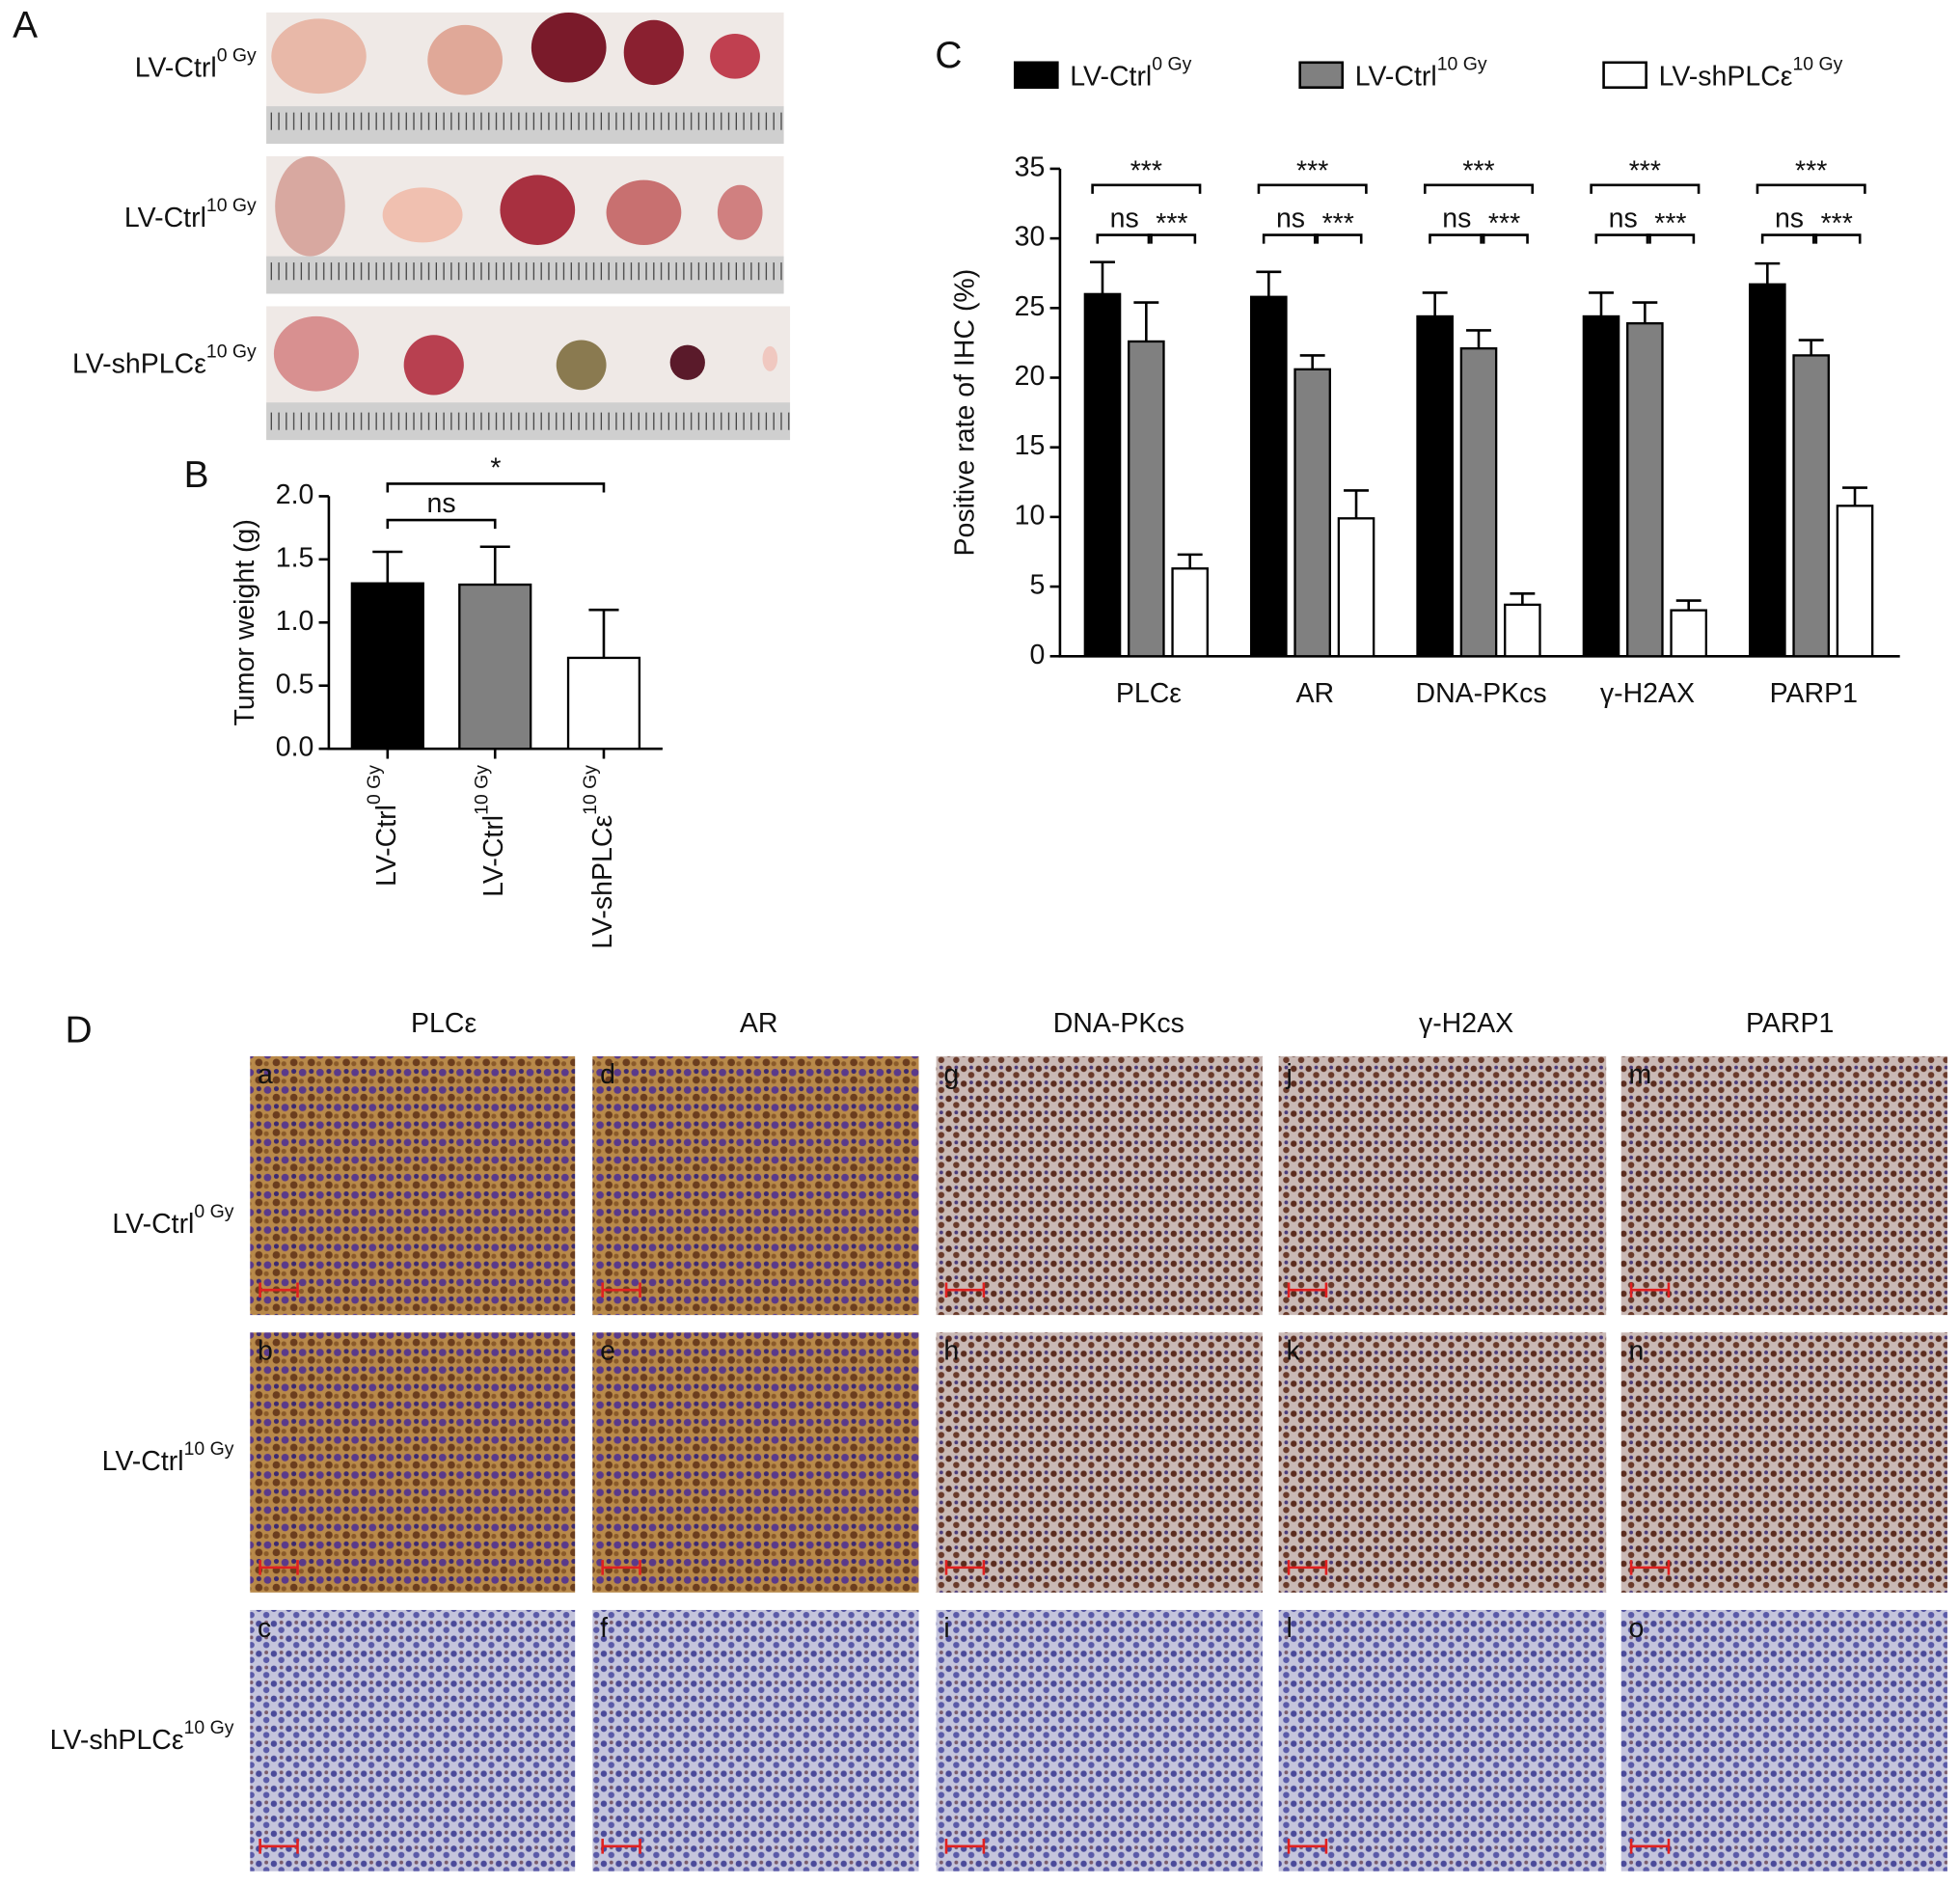 Image resolution: width=1960 pixels, height=1885 pixels. Describe the element at coordinates (443, 1024) in the screenshot. I see `column-label: PLCε` at that location.